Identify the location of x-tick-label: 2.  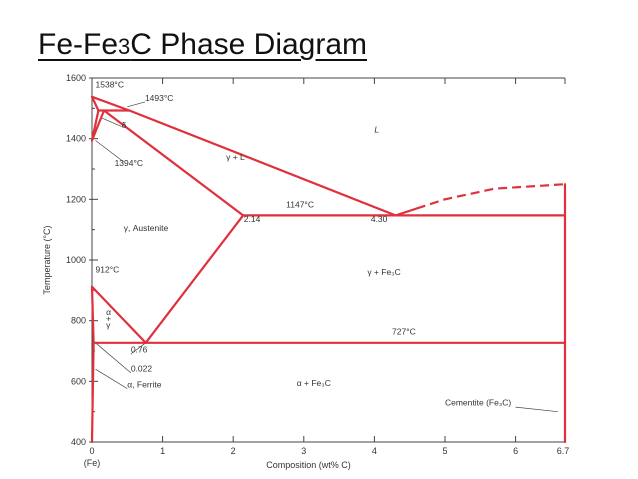
(233, 451).